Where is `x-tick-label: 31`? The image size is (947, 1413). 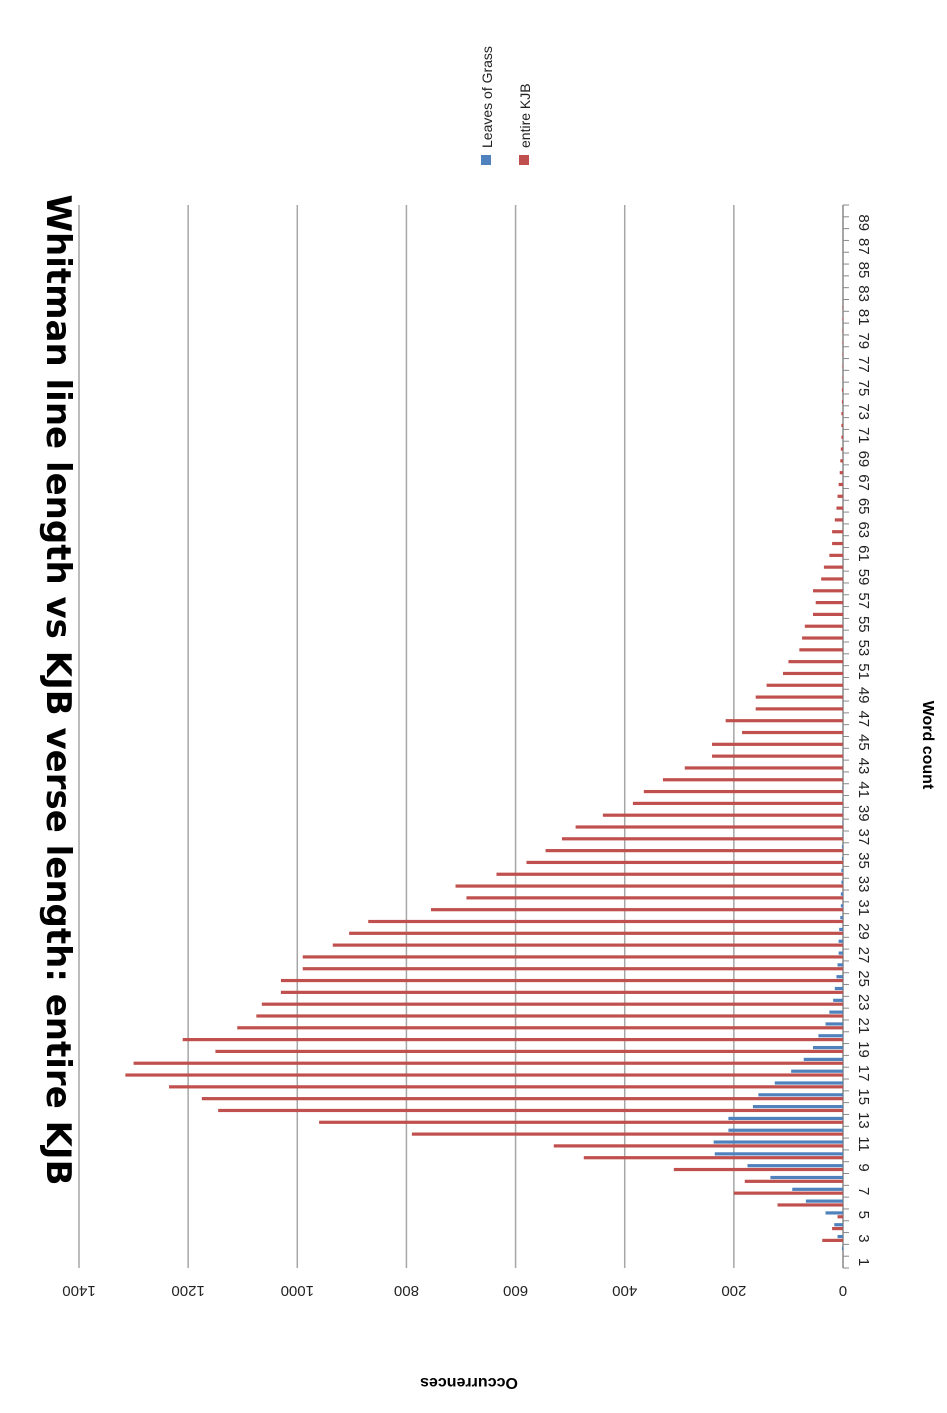 x-tick-label: 31 is located at coordinates (863, 907).